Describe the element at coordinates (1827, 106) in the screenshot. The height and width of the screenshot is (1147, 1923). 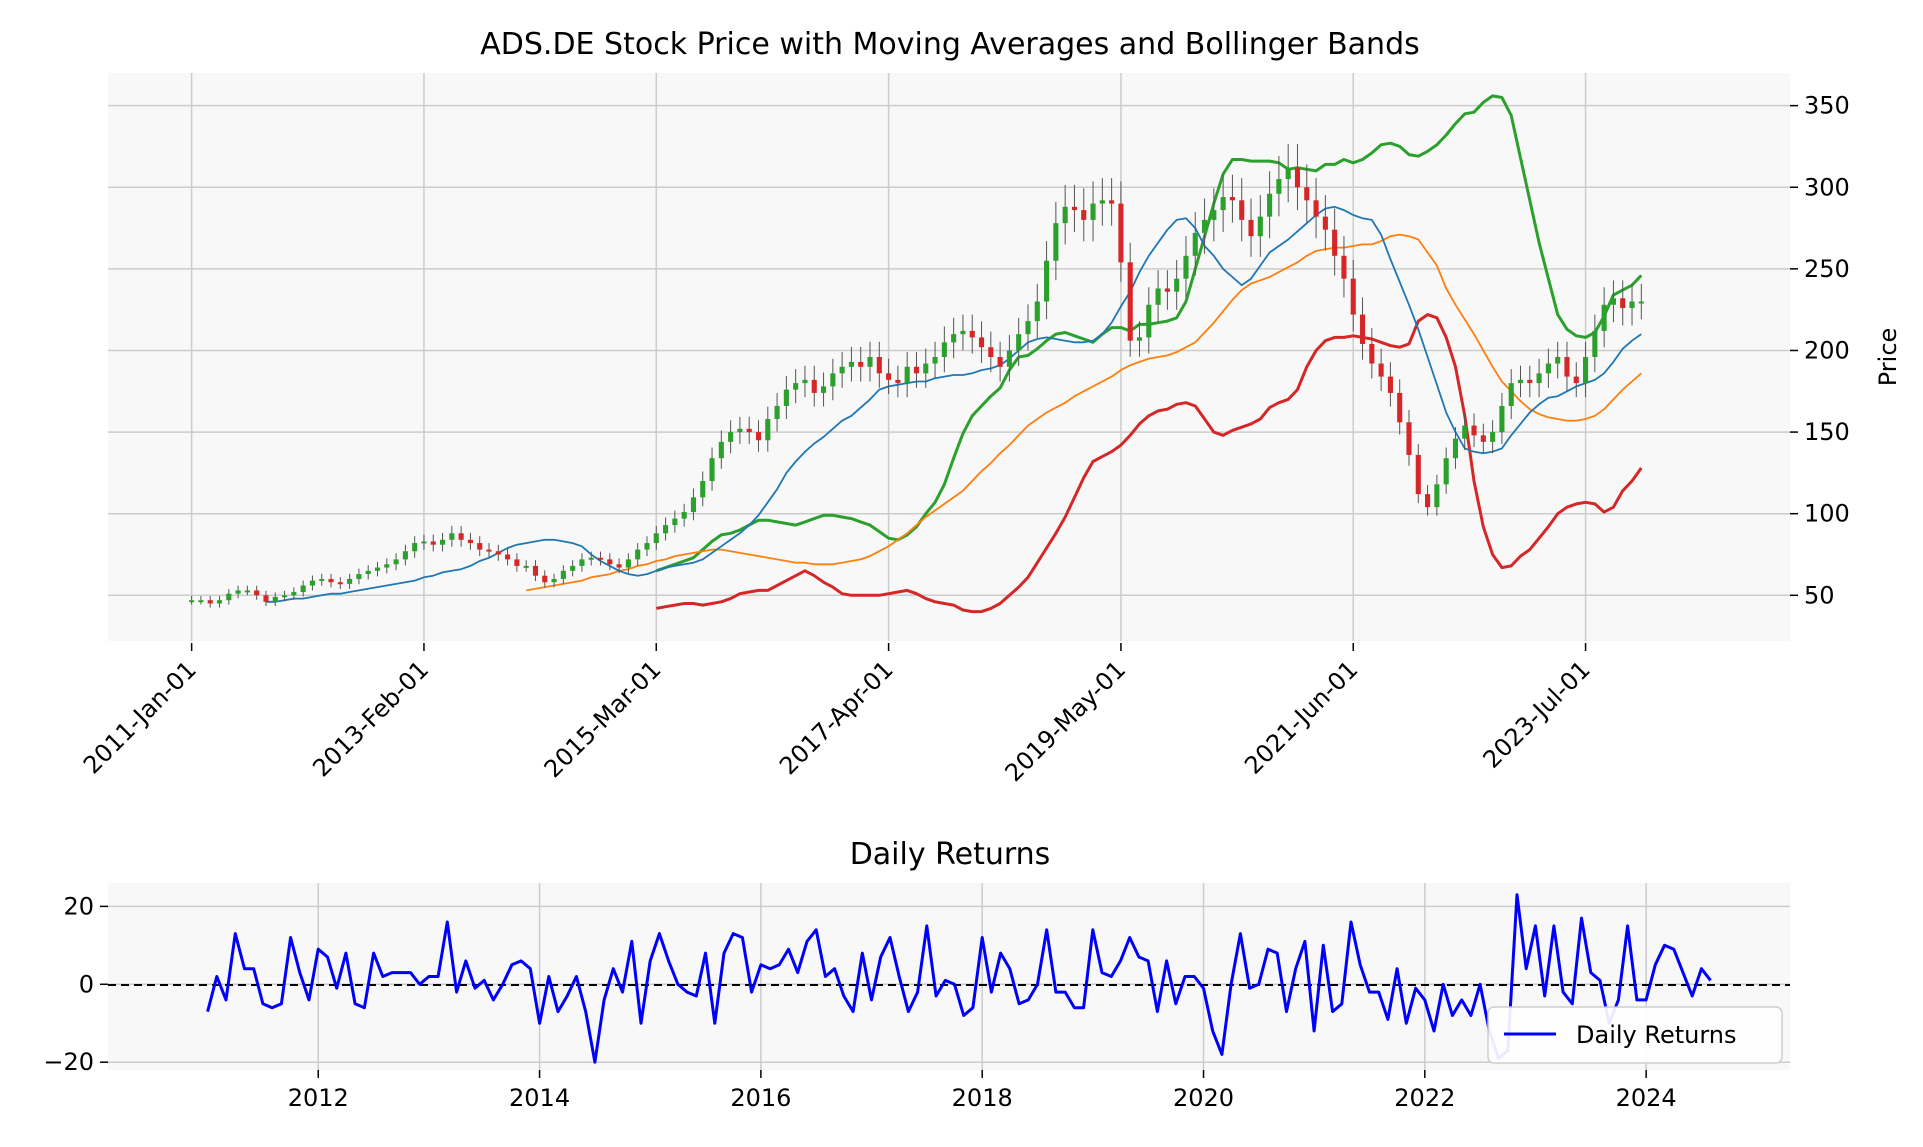
I see `price-y-tick-label: 350` at that location.